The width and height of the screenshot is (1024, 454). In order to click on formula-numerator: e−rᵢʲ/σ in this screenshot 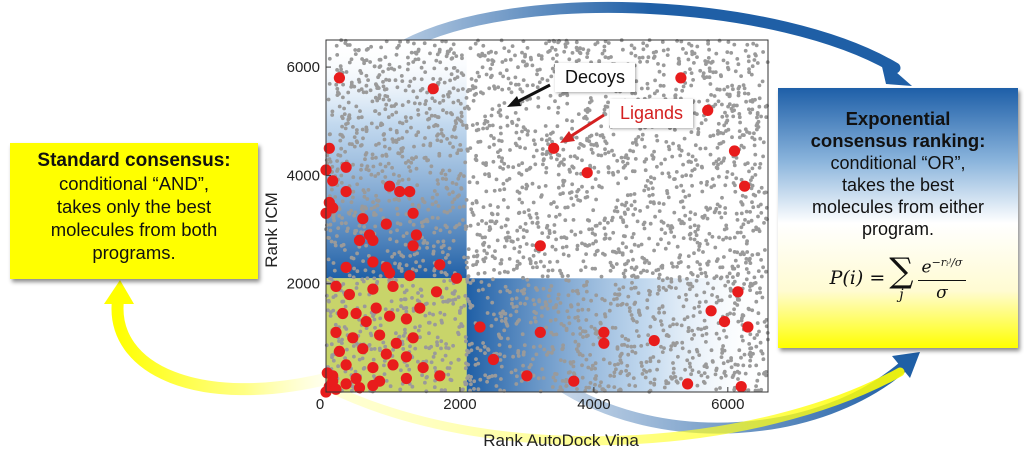, I will do `click(942, 266)`.